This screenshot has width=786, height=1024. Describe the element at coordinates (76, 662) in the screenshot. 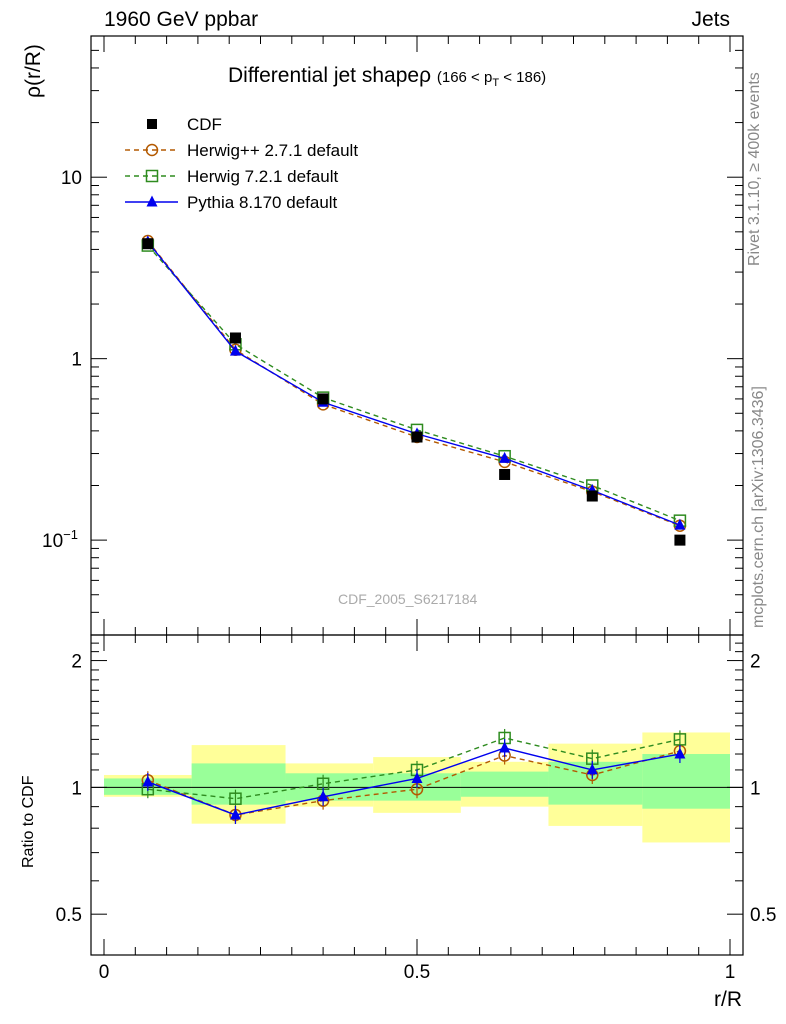

I see `ratio-y-tick-label-left: 2` at that location.